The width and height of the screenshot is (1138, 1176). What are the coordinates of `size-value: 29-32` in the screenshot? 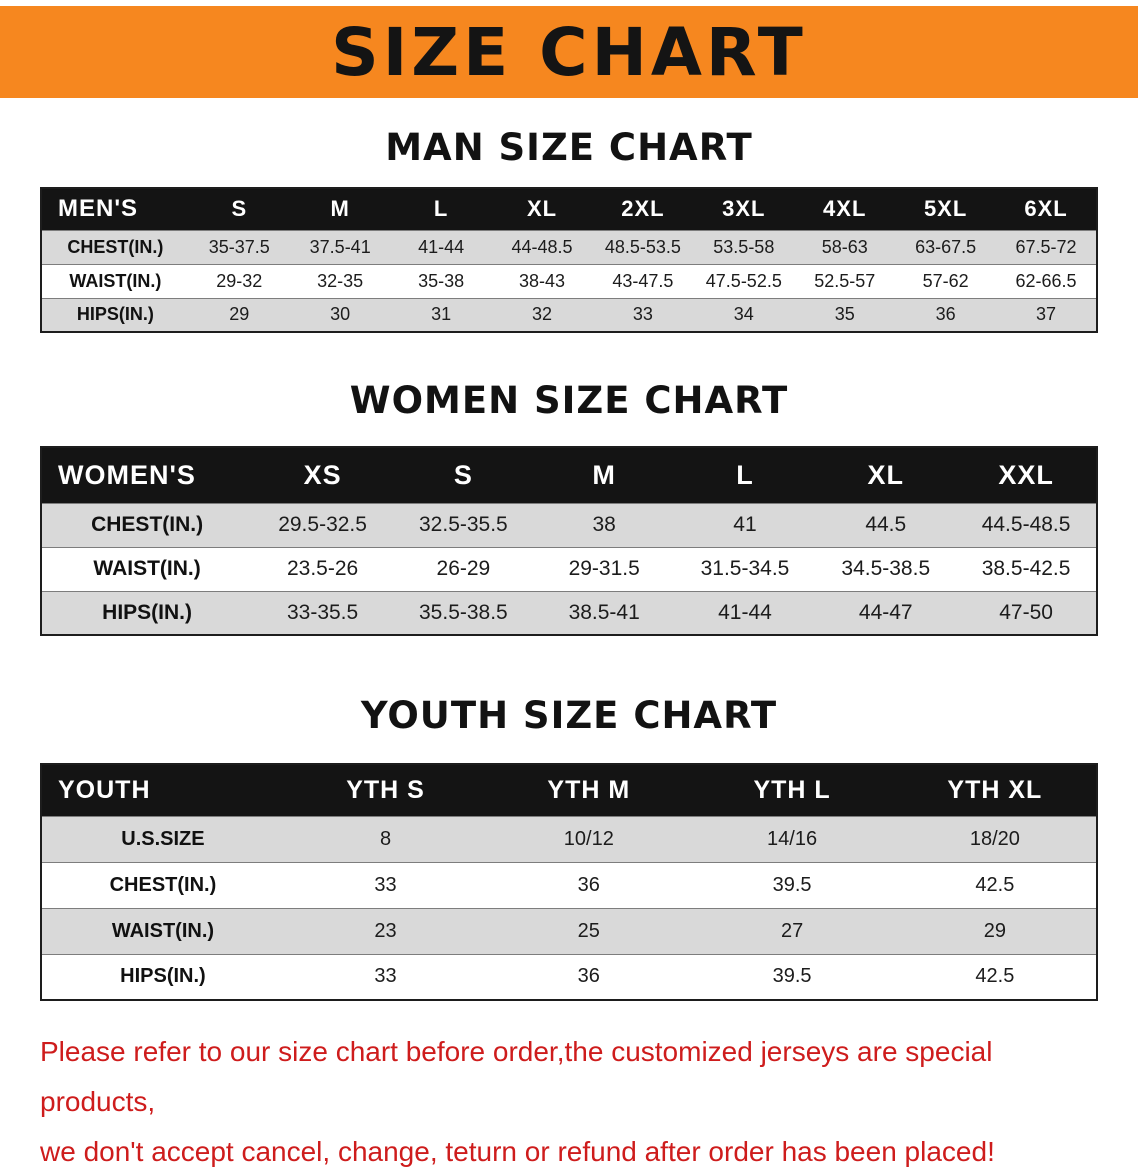 It's located at (239, 280).